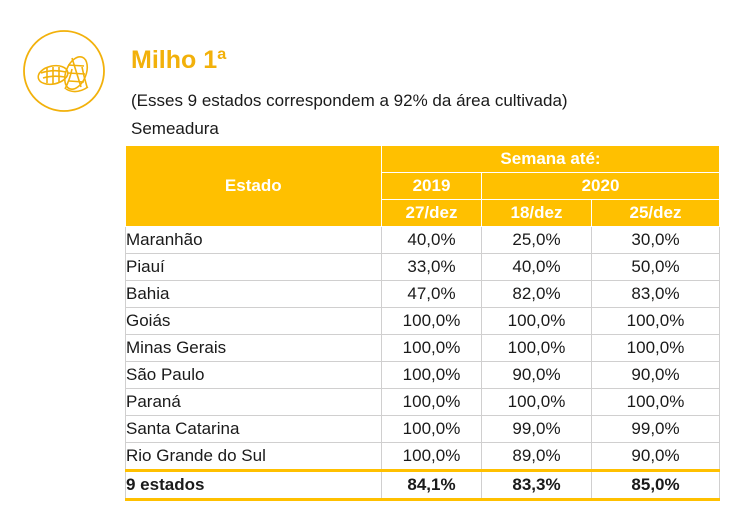  I want to click on total-value: 84,1%, so click(431, 485).